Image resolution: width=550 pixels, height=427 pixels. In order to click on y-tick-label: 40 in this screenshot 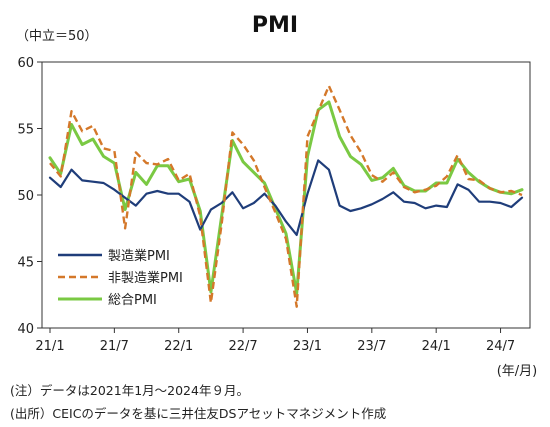, I will do `click(25, 329)`.